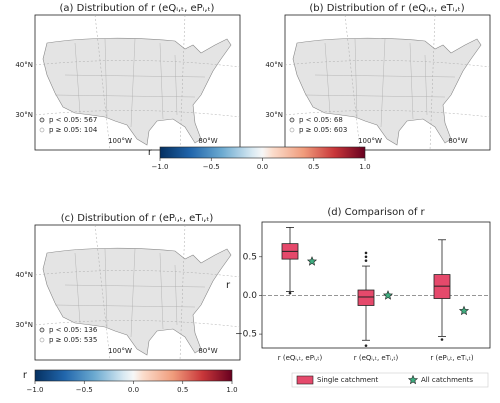 This screenshot has height=403, width=500. Describe the element at coordinates (246, 335) in the screenshot. I see `y-tick-label: −0.5` at that location.